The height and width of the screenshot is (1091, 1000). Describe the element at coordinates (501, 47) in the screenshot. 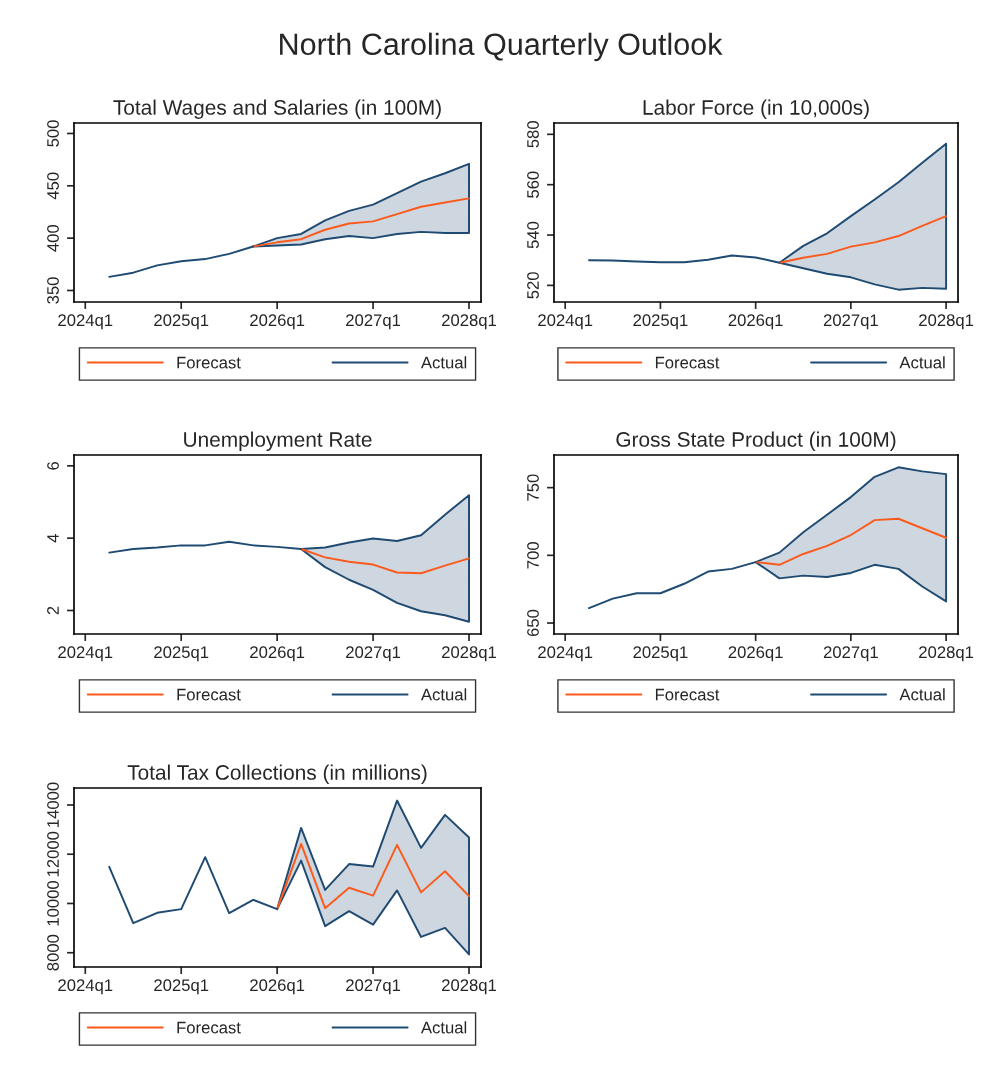

I see `text: North Carolina Quarterly Outlook` at that location.